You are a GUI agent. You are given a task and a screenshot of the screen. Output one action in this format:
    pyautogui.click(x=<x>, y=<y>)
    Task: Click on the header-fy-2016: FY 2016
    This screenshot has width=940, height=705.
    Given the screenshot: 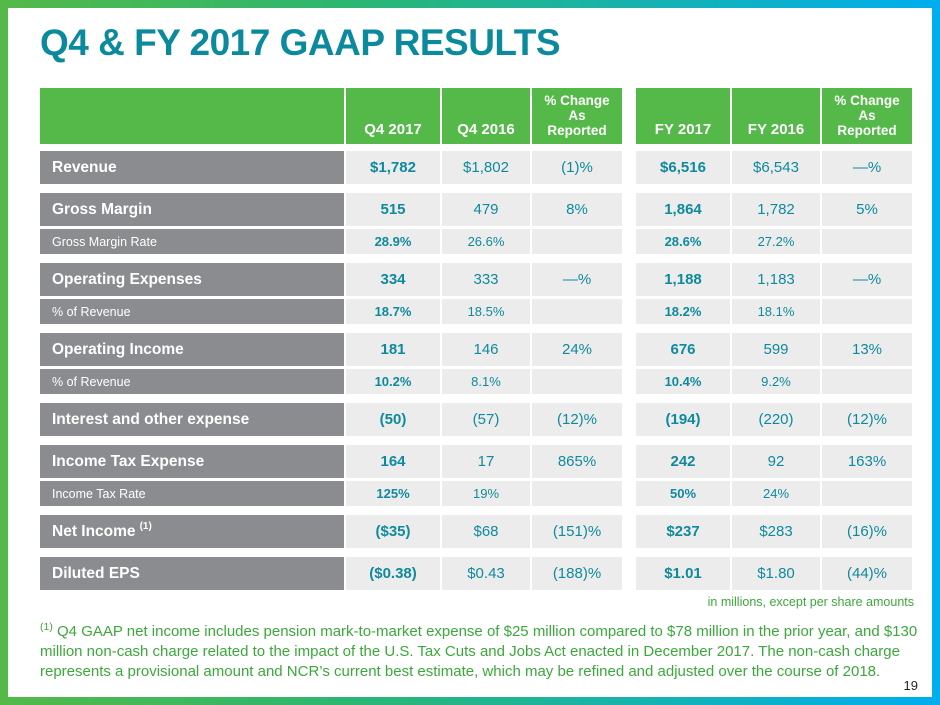 What is the action you would take?
    pyautogui.click(x=776, y=116)
    